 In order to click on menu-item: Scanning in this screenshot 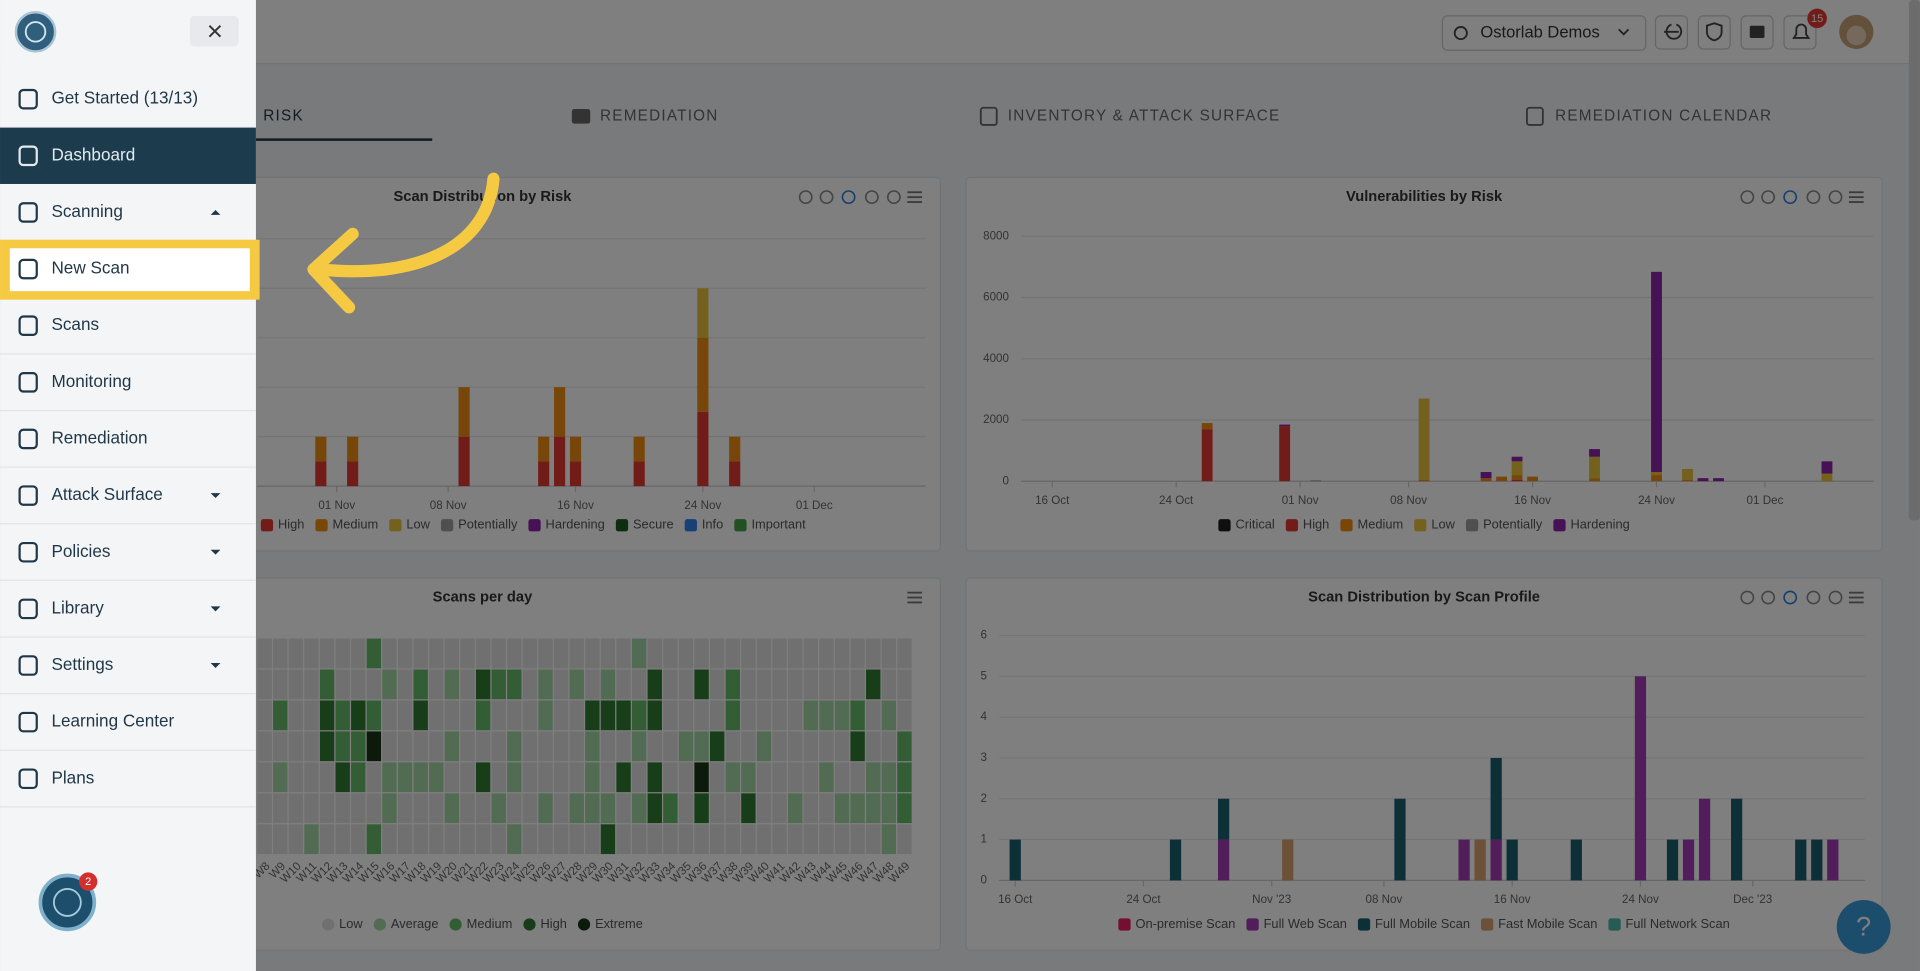, I will do `click(86, 211)`.